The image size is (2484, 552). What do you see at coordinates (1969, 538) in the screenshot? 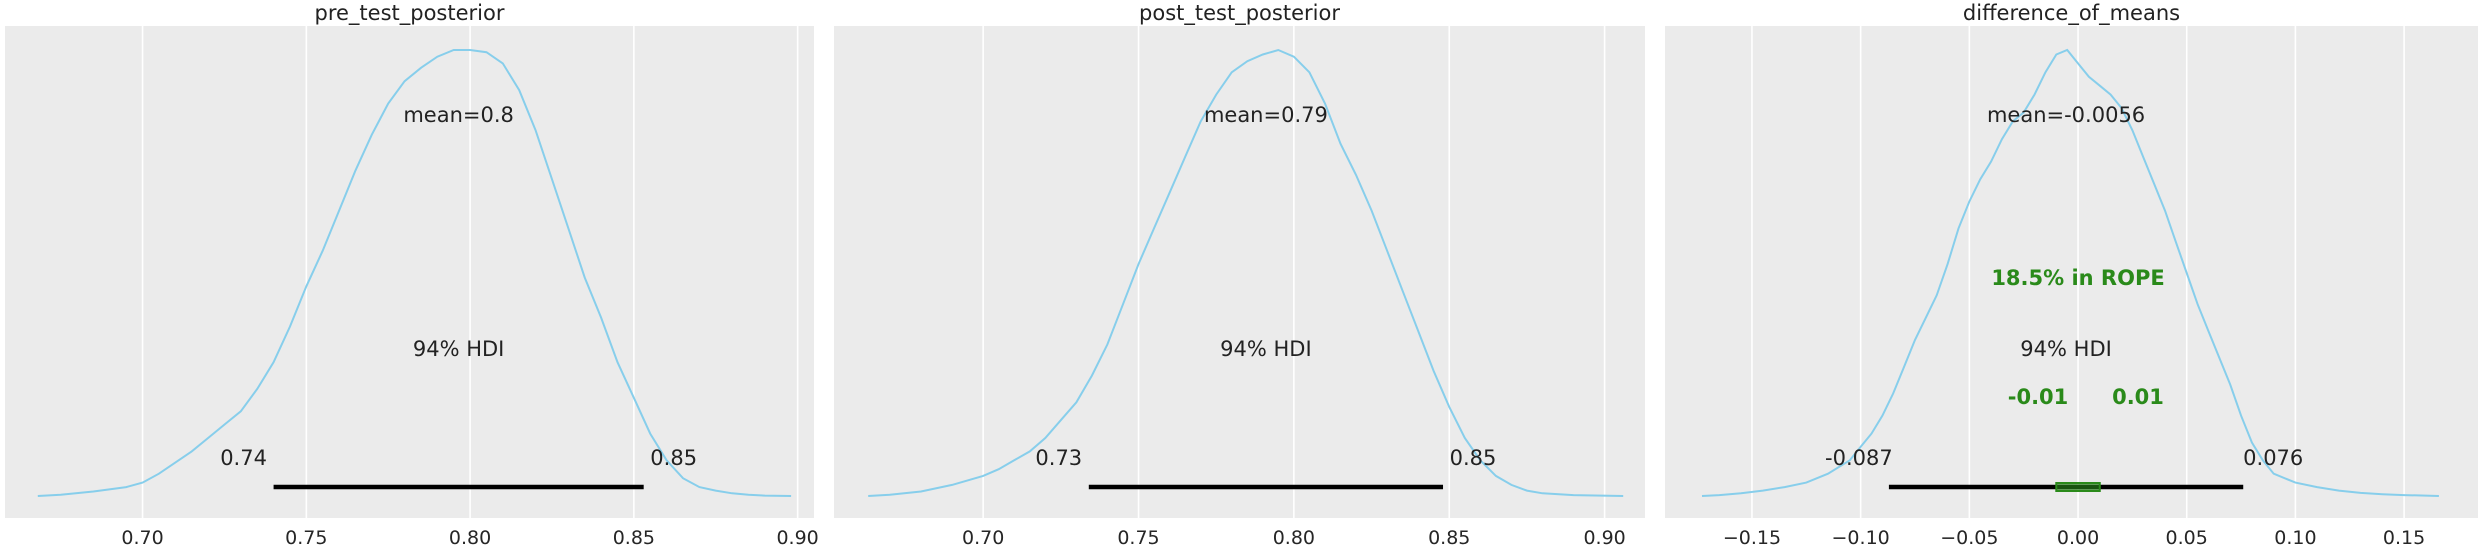
I see `x-tick-label: −0.05` at bounding box center [1969, 538].